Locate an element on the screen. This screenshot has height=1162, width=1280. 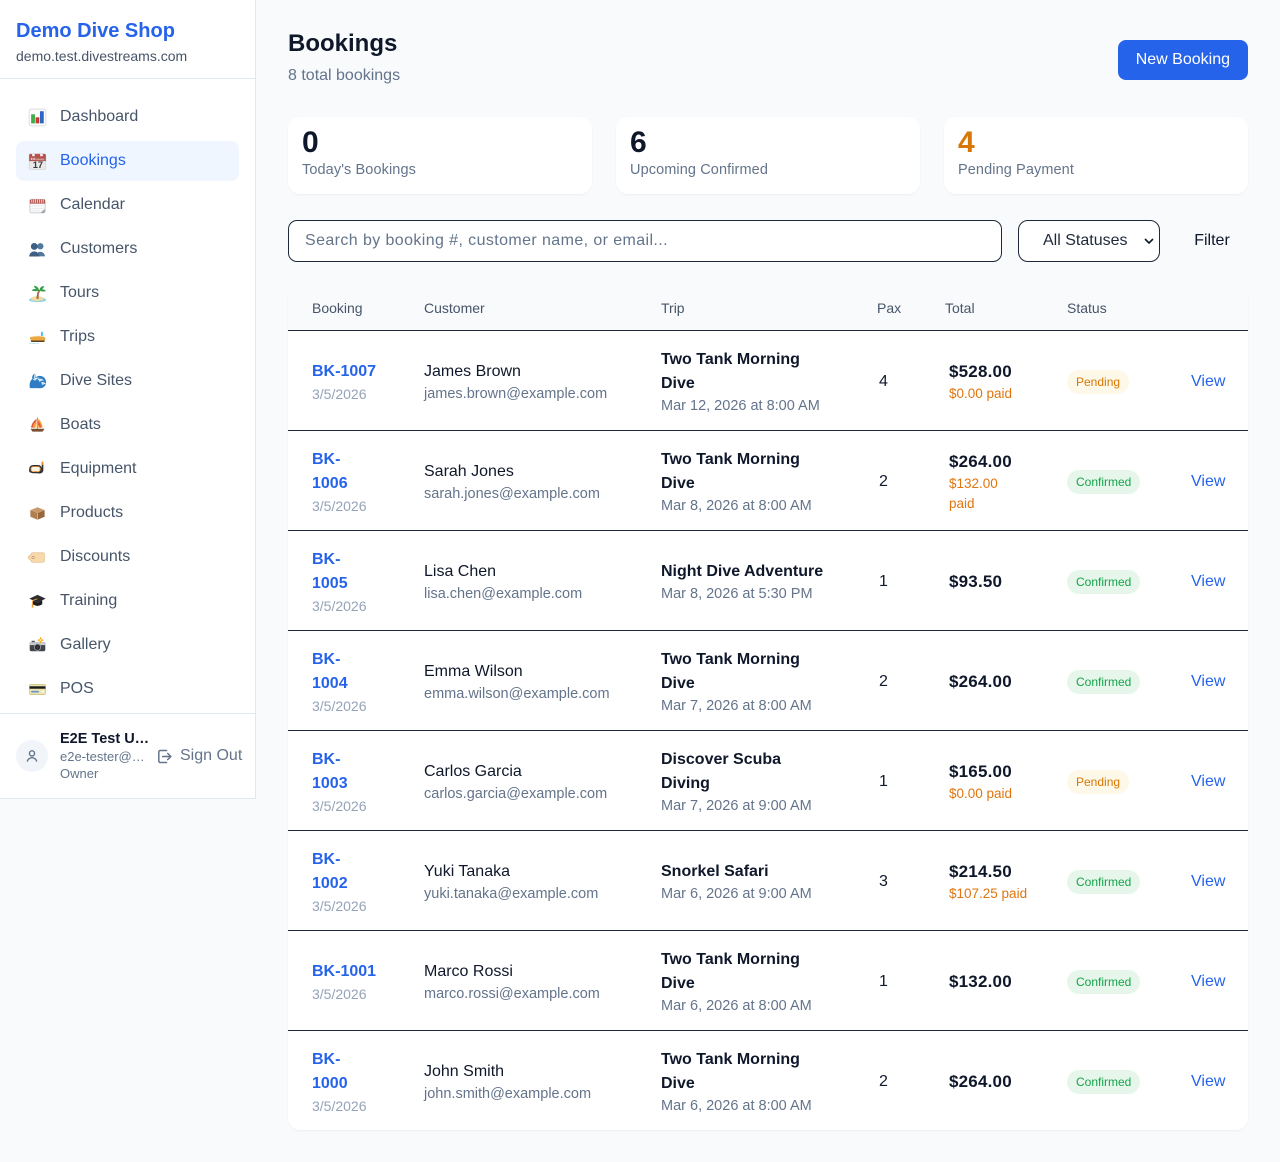
svg-text: 17 is located at coordinates (38, 165).